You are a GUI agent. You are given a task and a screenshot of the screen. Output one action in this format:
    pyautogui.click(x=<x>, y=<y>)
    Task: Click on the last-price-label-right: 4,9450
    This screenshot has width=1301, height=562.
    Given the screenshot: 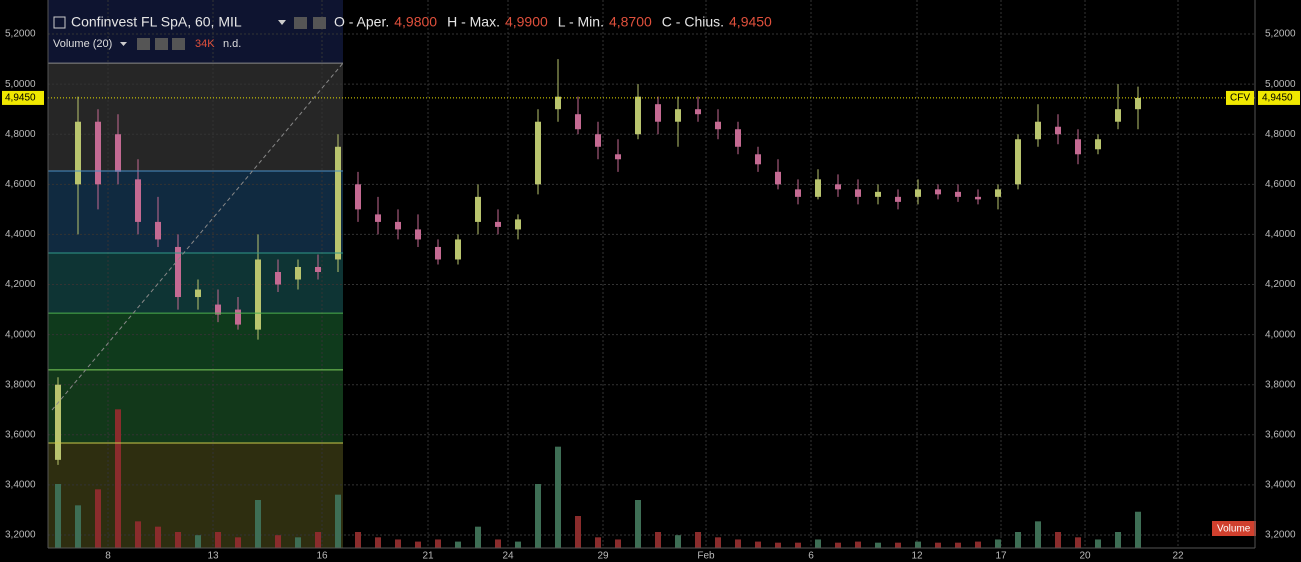 What is the action you would take?
    pyautogui.click(x=1277, y=98)
    